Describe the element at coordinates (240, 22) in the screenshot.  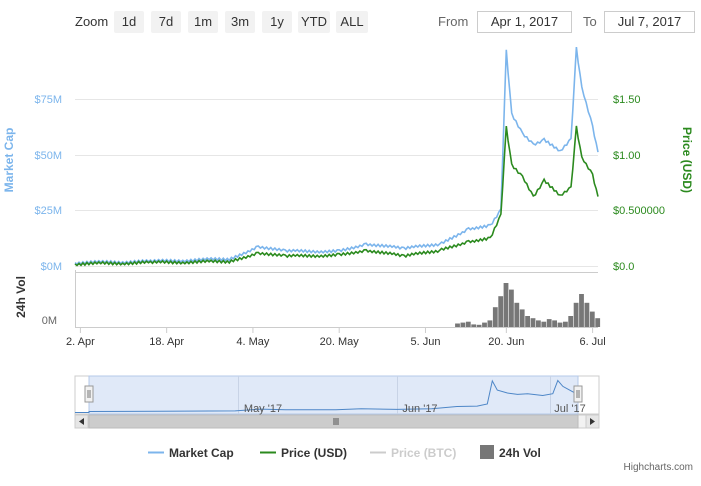
I see `zoom-3m-button: 3m` at that location.